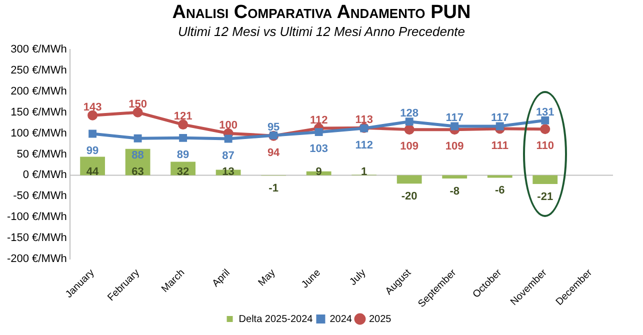  Describe the element at coordinates (41, 154) in the screenshot. I see `y-tick-label: 50 €/MWh` at that location.